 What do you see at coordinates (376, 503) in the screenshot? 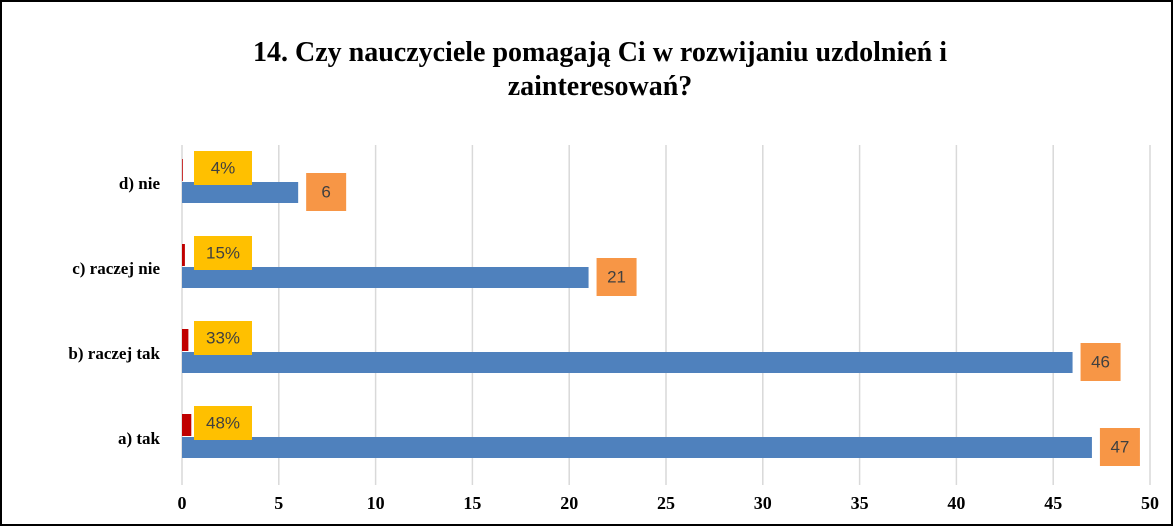
I see `x-tick-label: 10` at bounding box center [376, 503].